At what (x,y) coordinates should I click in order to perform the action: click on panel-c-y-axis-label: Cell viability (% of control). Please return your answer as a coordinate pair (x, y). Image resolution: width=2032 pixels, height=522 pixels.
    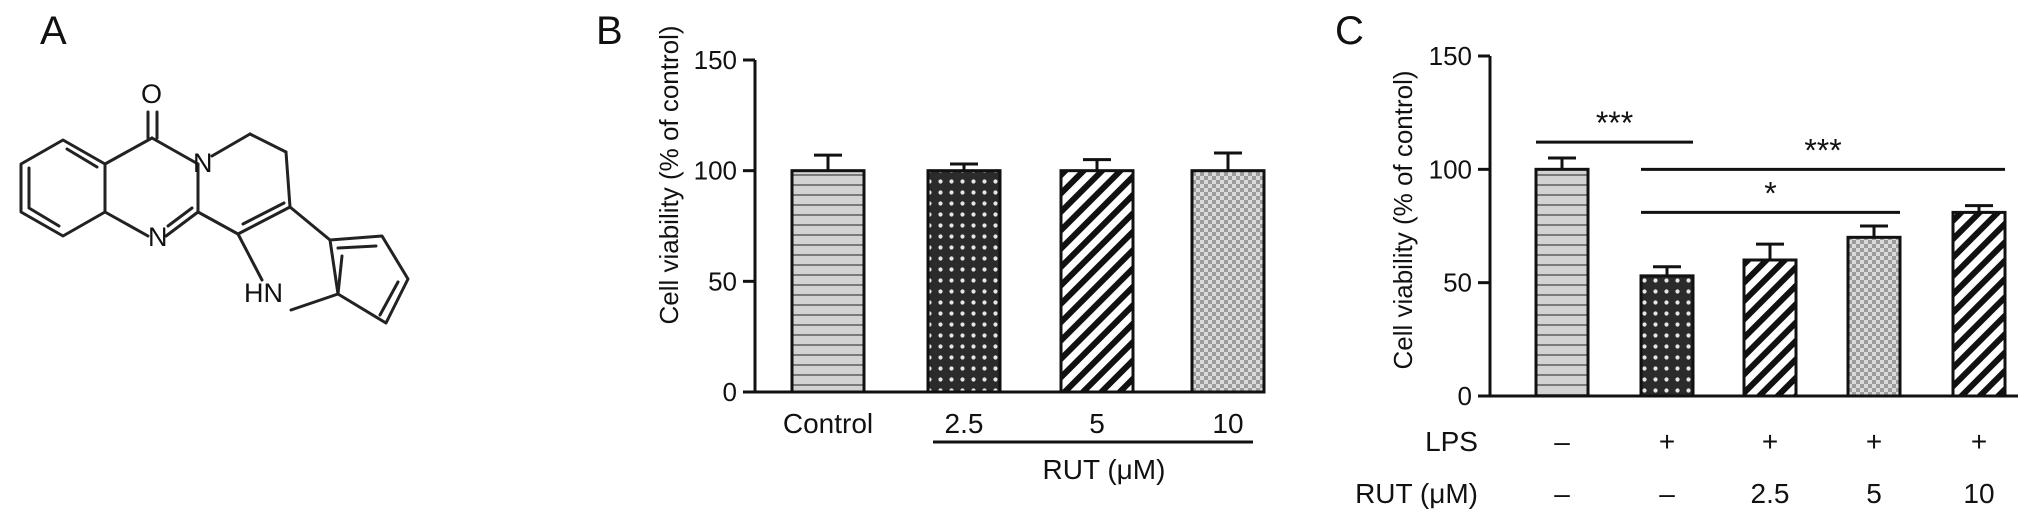
    Looking at the image, I should click on (1403, 219).